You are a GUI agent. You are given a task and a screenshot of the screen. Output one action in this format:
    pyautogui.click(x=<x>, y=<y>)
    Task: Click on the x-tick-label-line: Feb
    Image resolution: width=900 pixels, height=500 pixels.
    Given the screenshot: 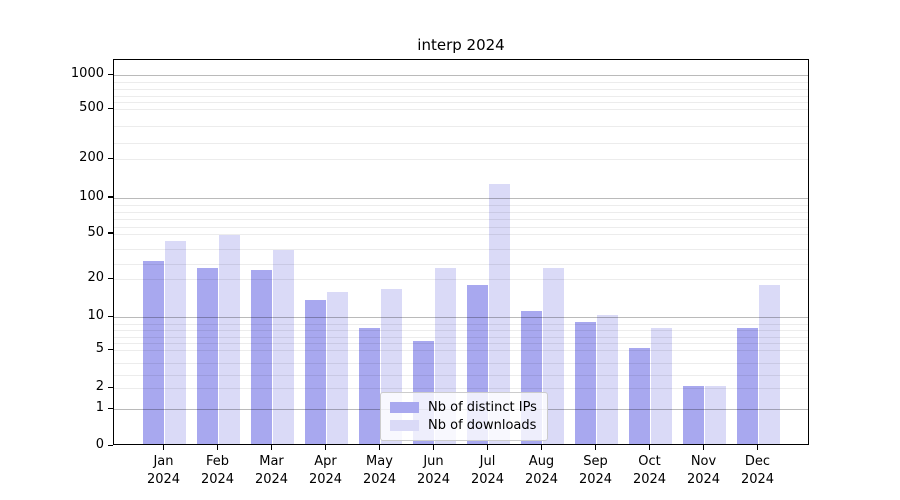 What is the action you would take?
    pyautogui.click(x=217, y=461)
    